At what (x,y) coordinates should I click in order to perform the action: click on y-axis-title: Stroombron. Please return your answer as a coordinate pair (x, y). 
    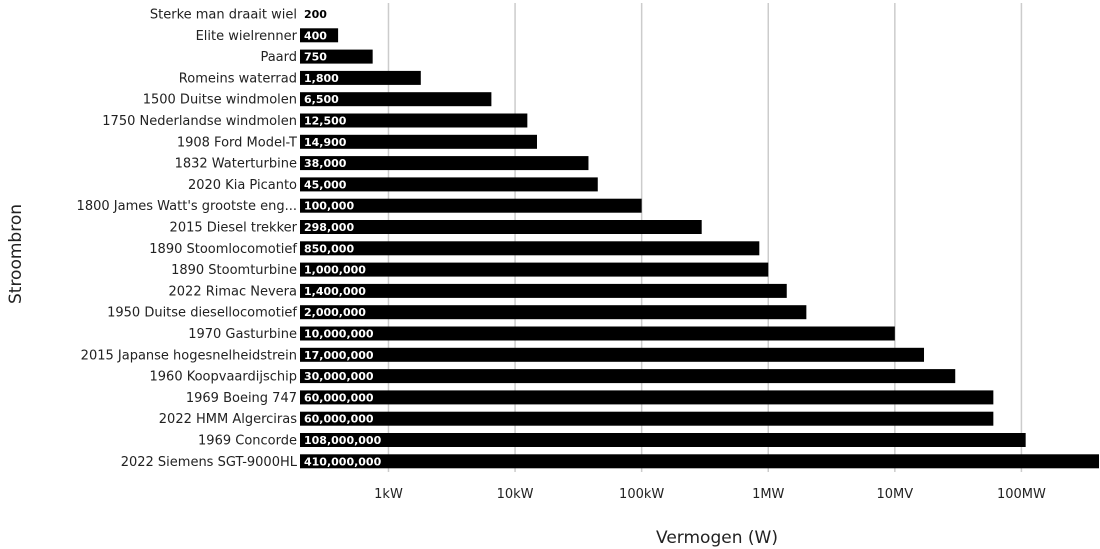
    Looking at the image, I should click on (16, 254).